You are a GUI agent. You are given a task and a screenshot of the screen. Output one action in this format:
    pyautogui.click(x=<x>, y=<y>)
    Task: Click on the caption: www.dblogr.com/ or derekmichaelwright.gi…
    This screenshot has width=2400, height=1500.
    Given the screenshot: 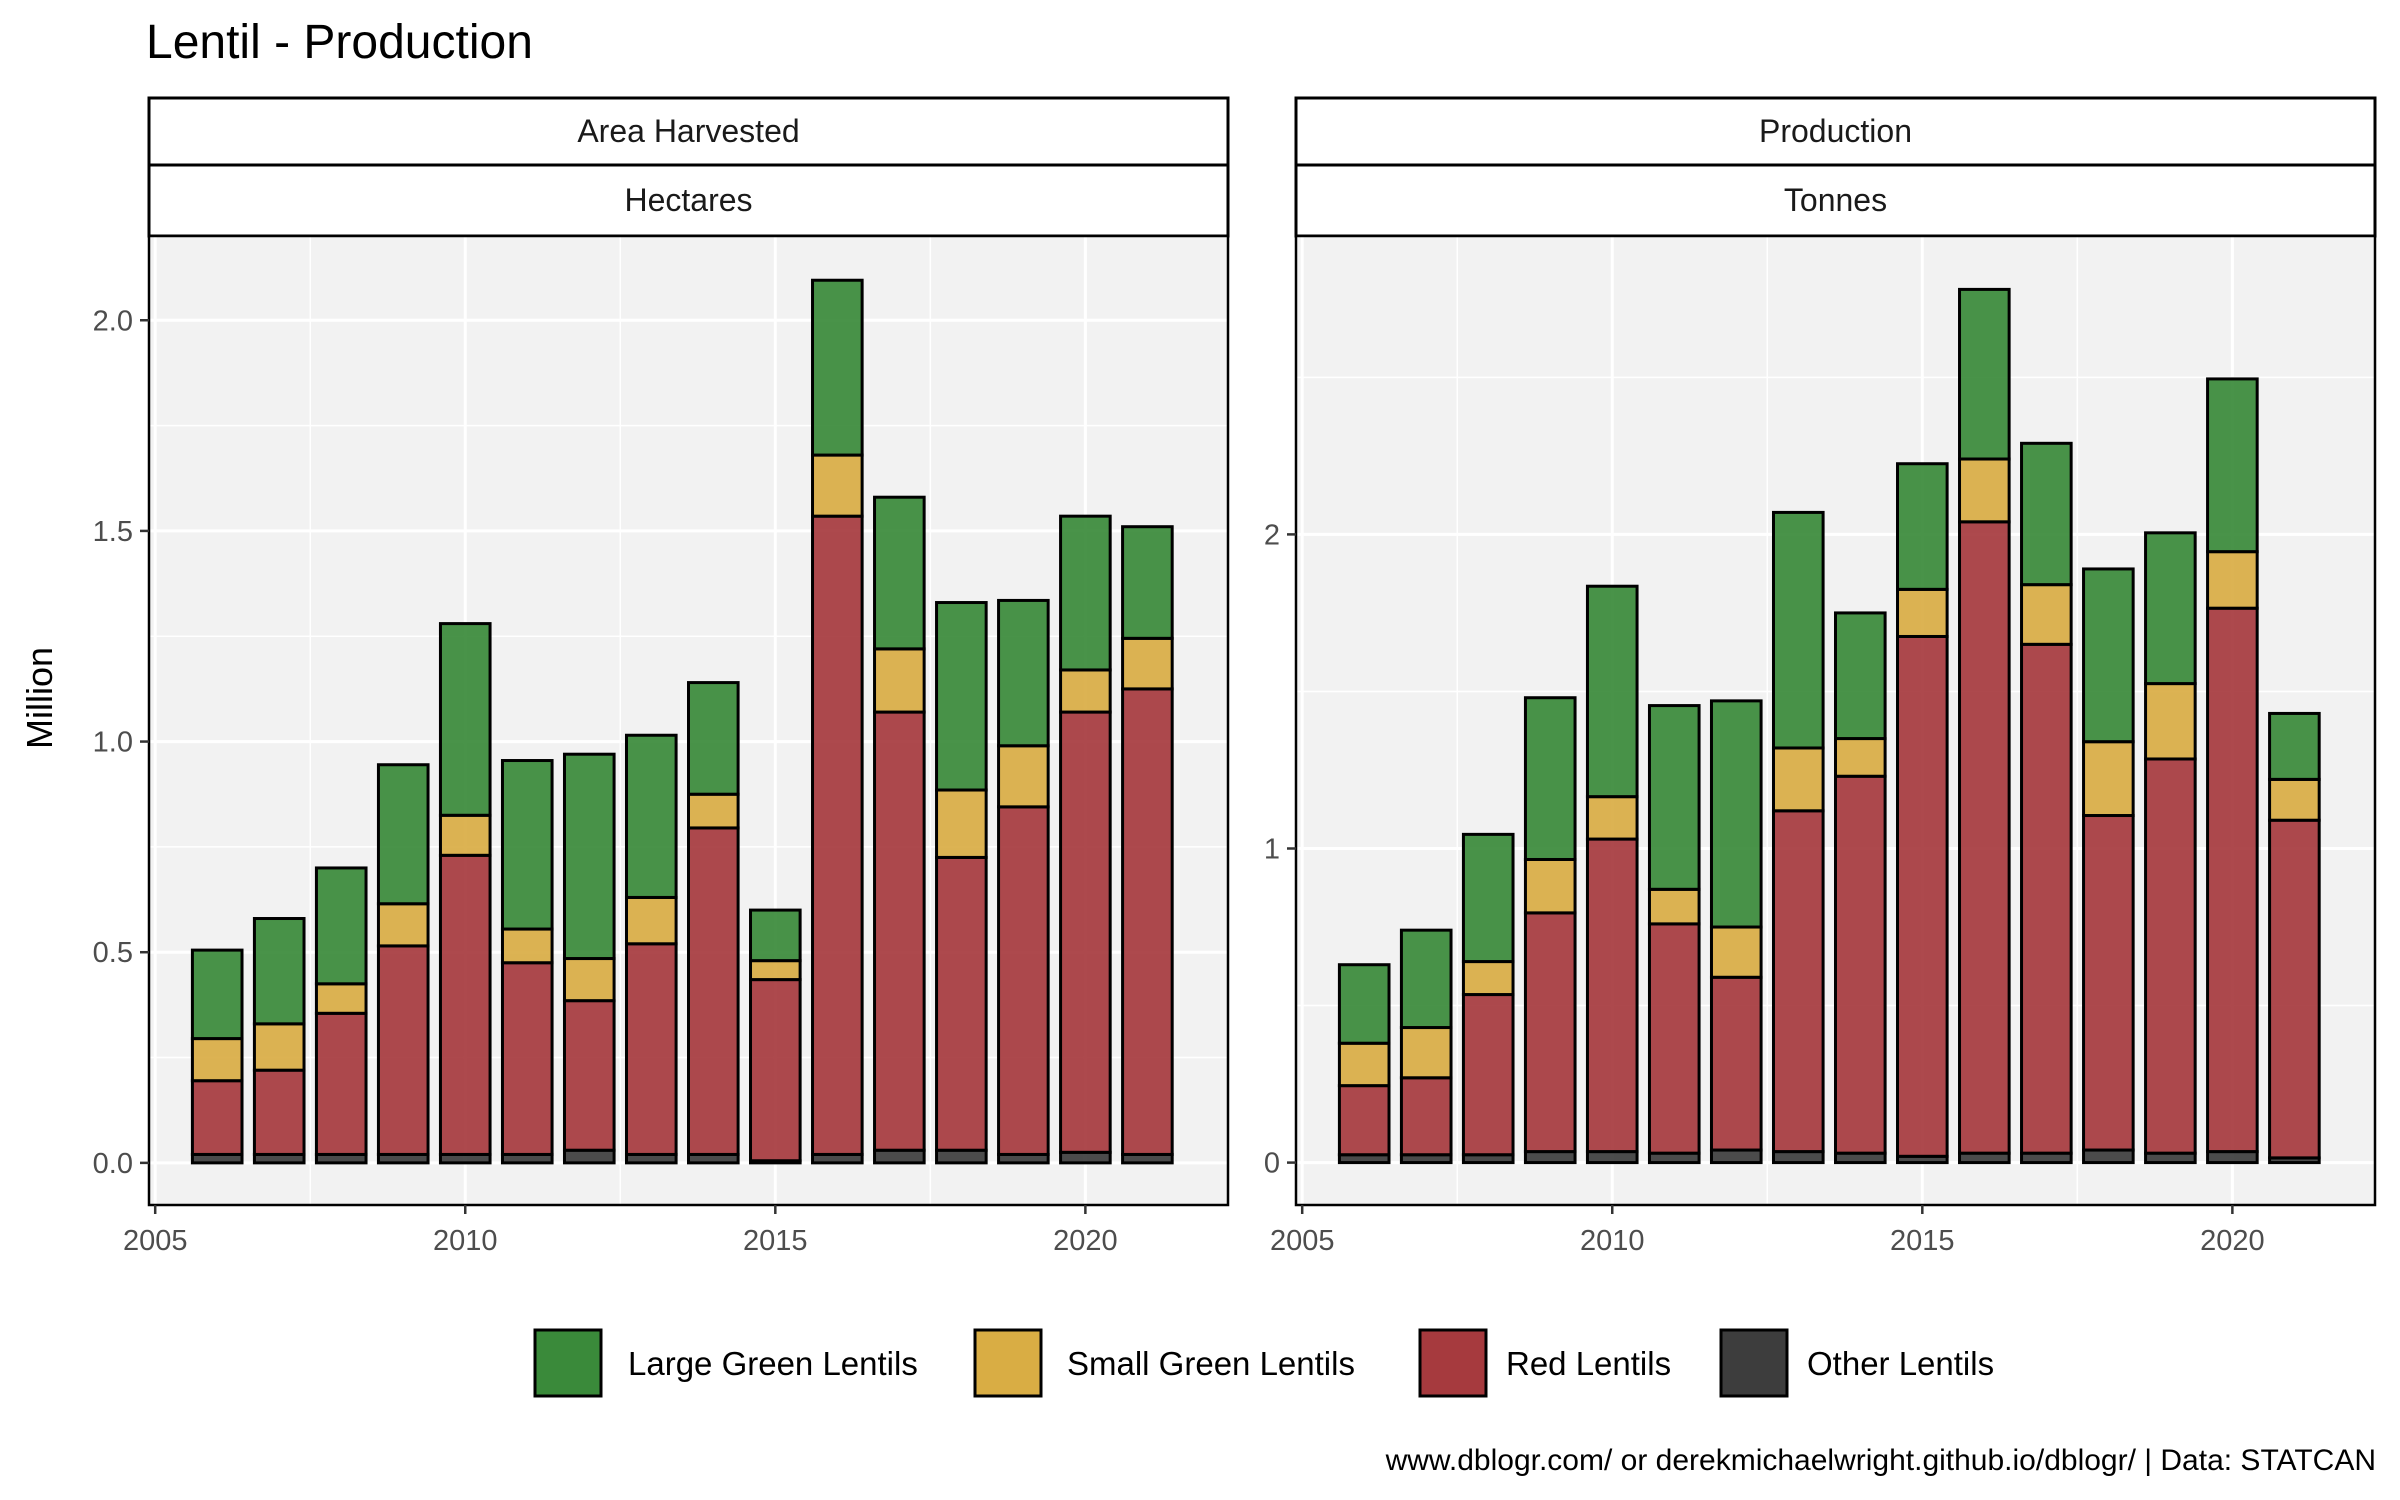 What is the action you would take?
    pyautogui.click(x=1880, y=1460)
    